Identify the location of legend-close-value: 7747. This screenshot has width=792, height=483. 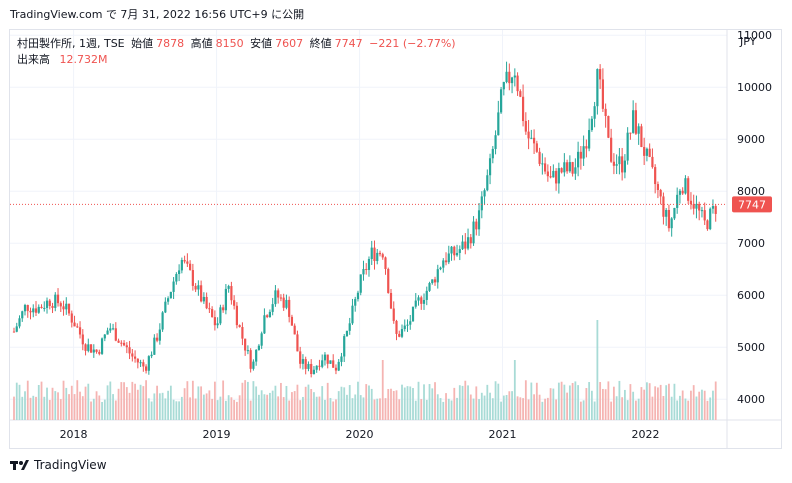
(348, 43).